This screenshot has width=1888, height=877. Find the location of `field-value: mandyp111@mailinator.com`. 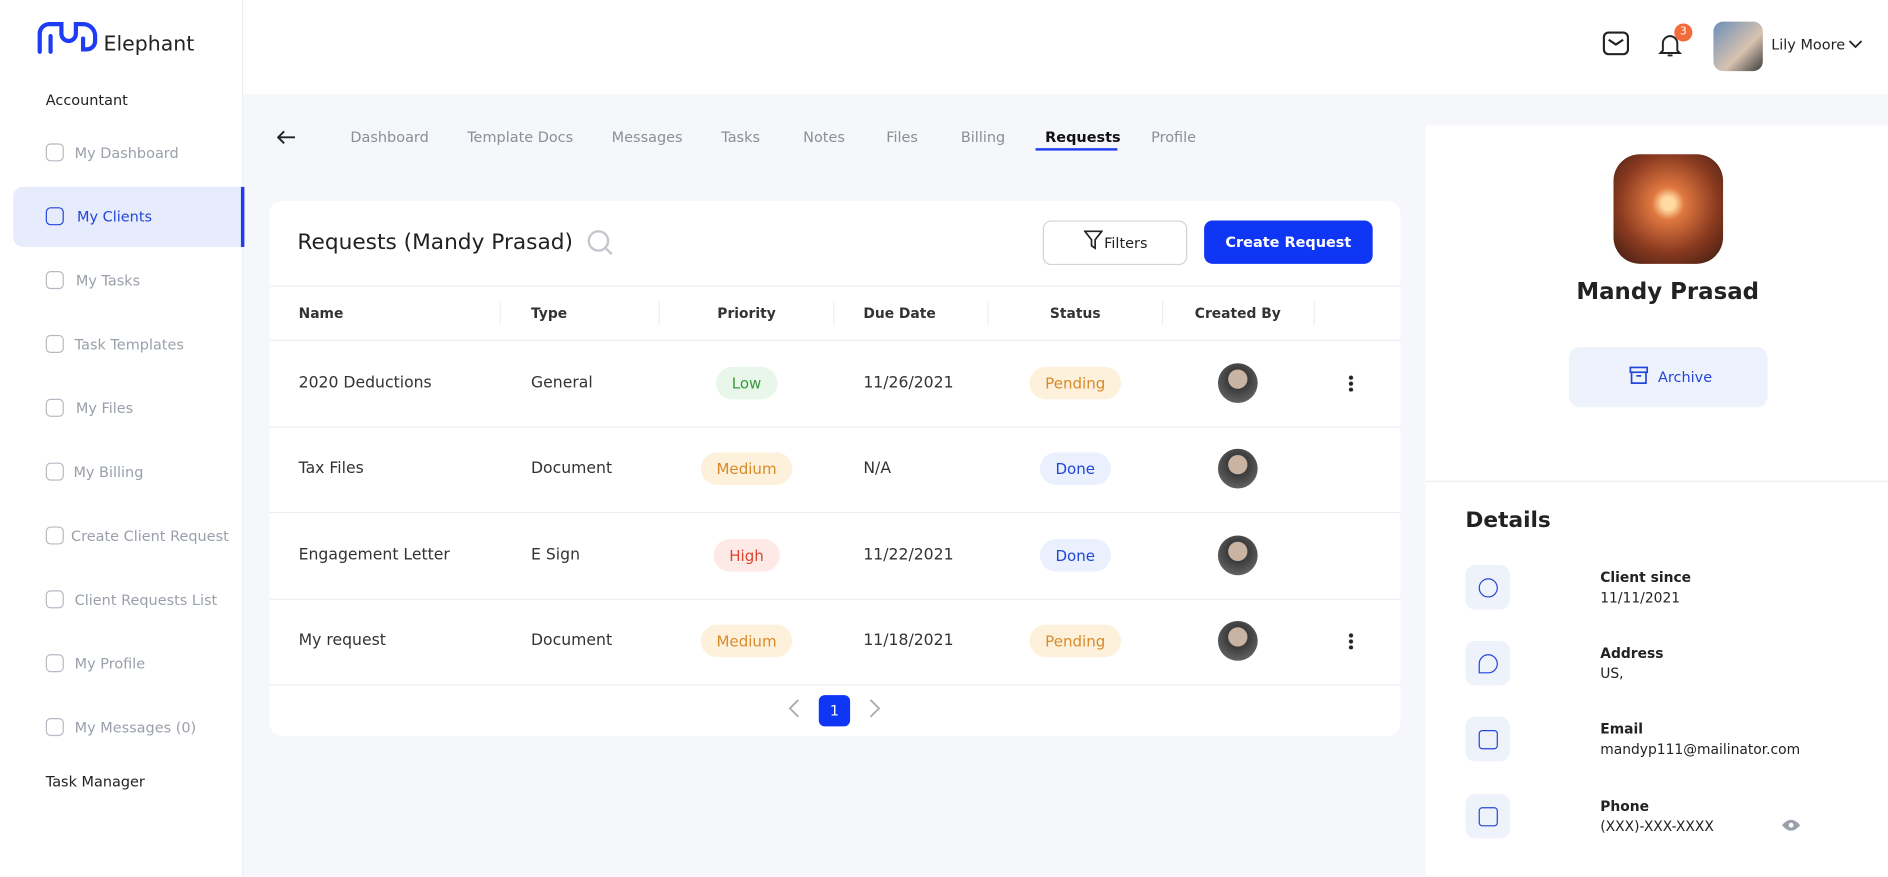

field-value: mandyp111@mailinator.com is located at coordinates (1700, 749).